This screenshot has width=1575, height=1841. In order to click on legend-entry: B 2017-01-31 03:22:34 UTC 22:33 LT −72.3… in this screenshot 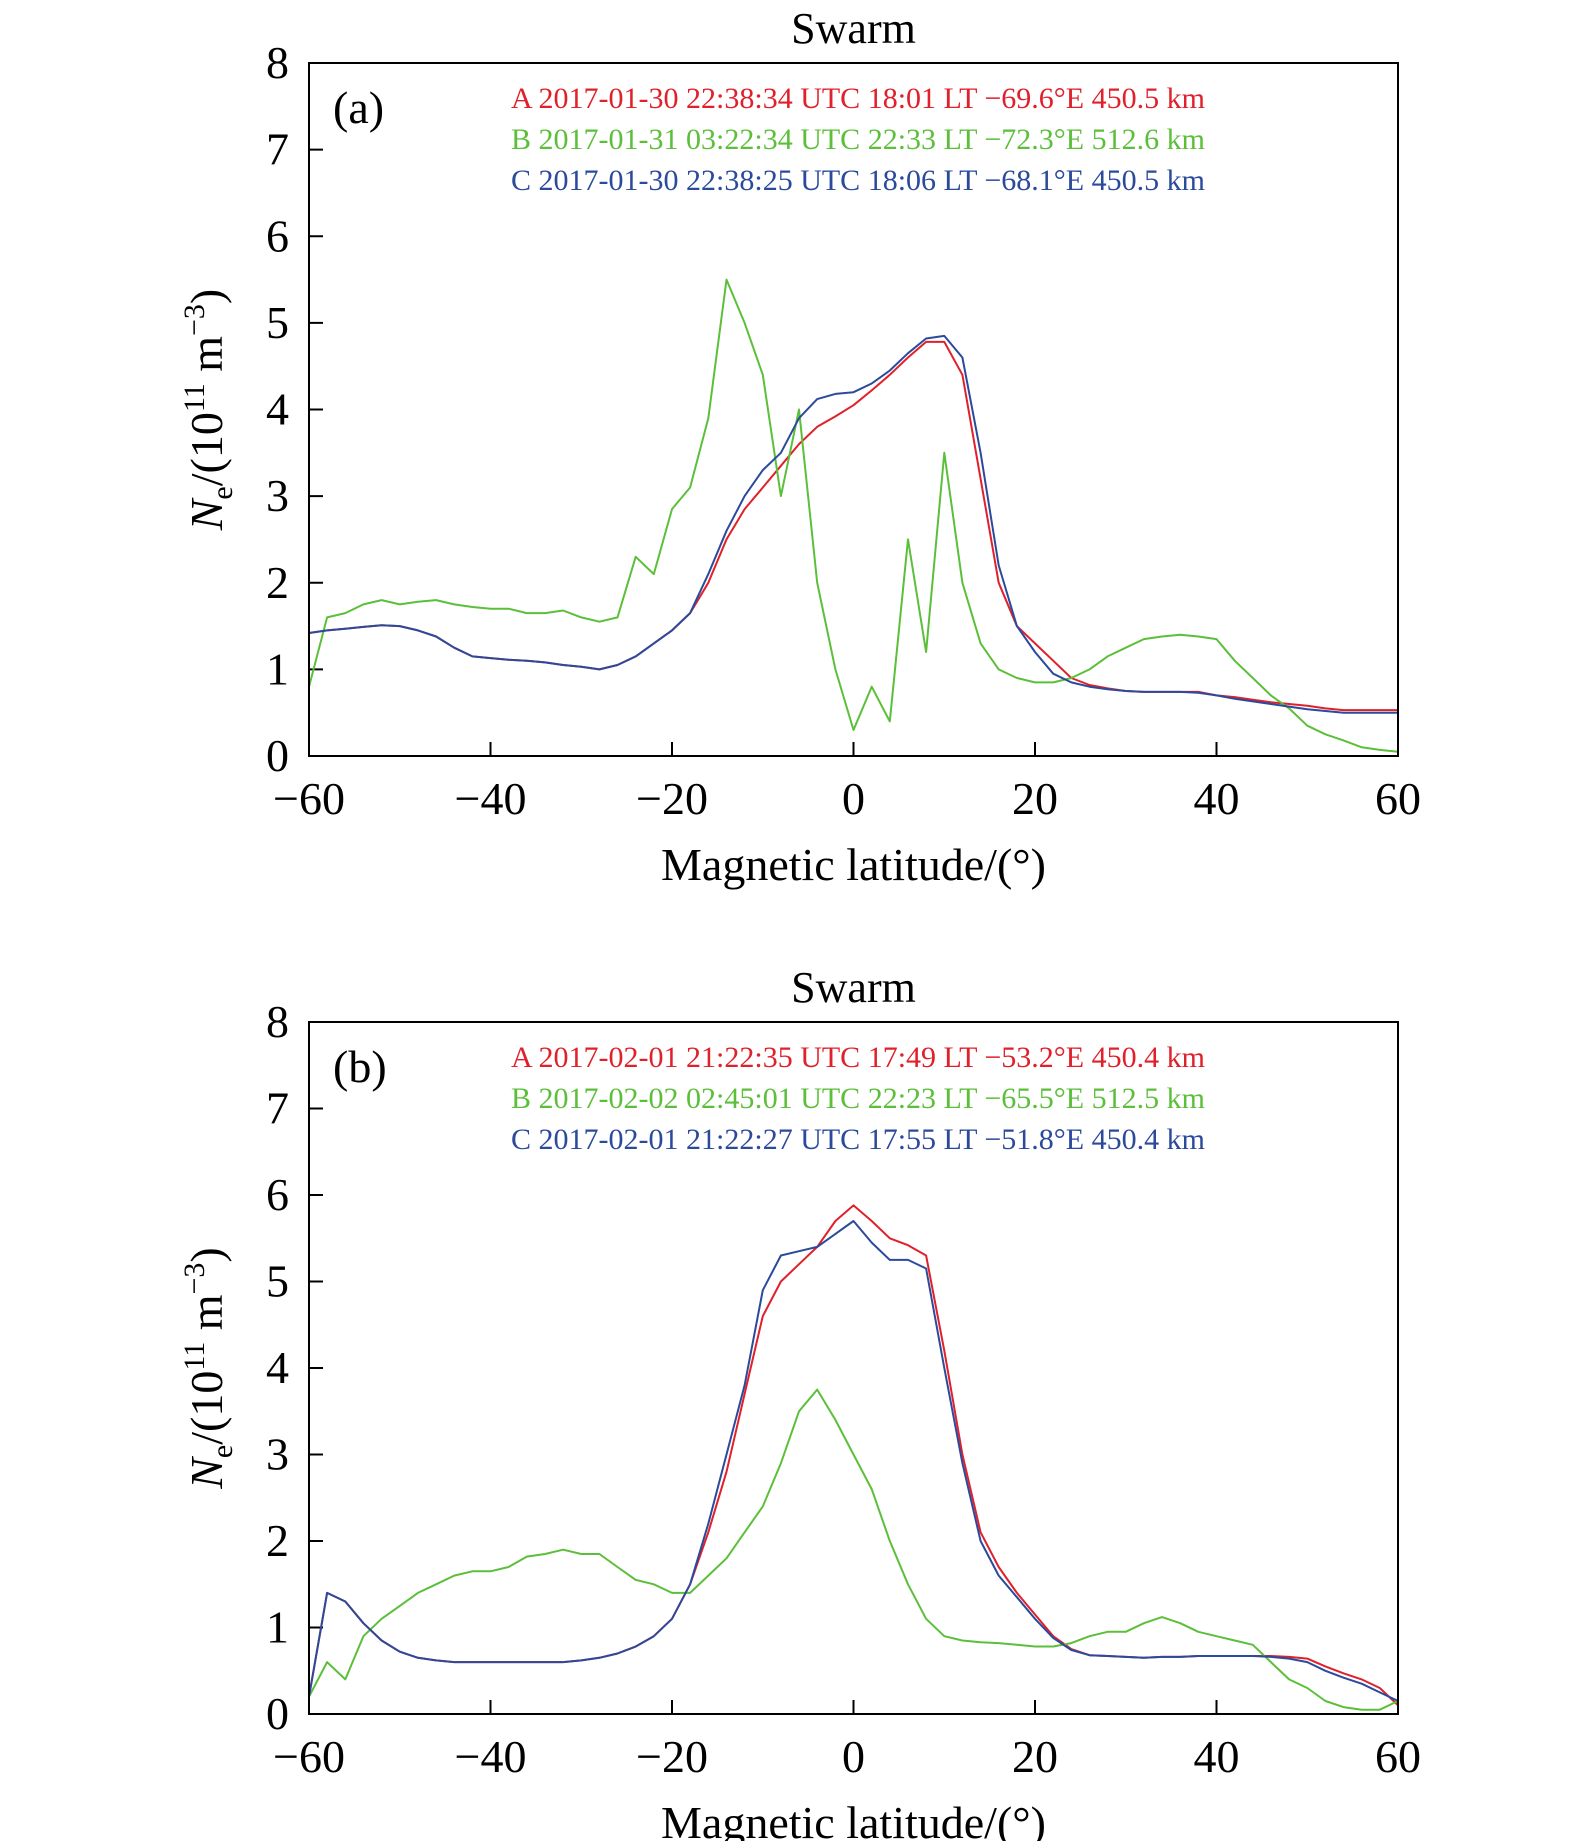, I will do `click(858, 139)`.